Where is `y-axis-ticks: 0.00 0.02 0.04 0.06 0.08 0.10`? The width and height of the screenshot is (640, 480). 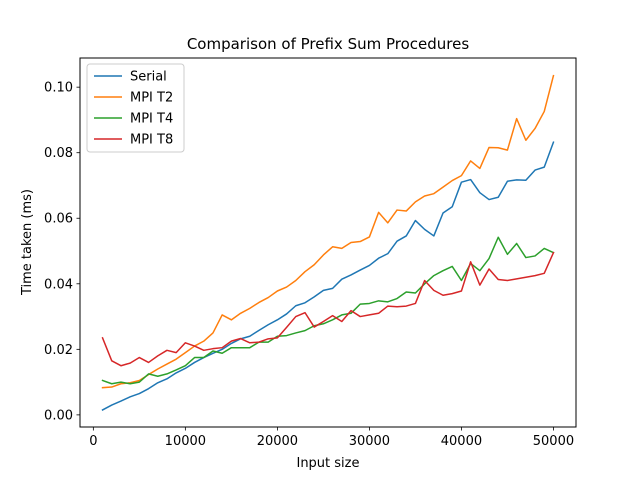
y-axis-ticks: 0.00 0.02 0.04 0.06 0.08 0.10 is located at coordinates (62, 252).